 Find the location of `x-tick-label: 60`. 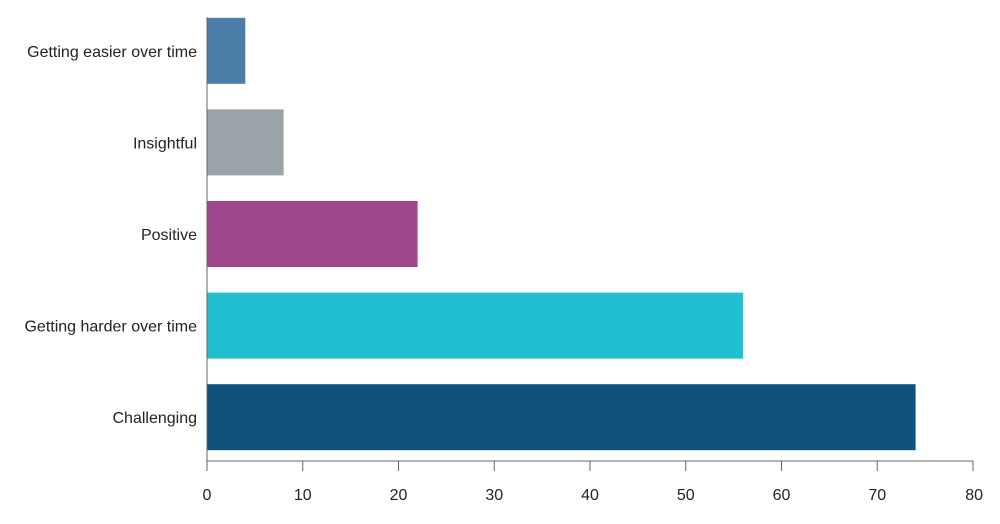

x-tick-label: 60 is located at coordinates (782, 495).